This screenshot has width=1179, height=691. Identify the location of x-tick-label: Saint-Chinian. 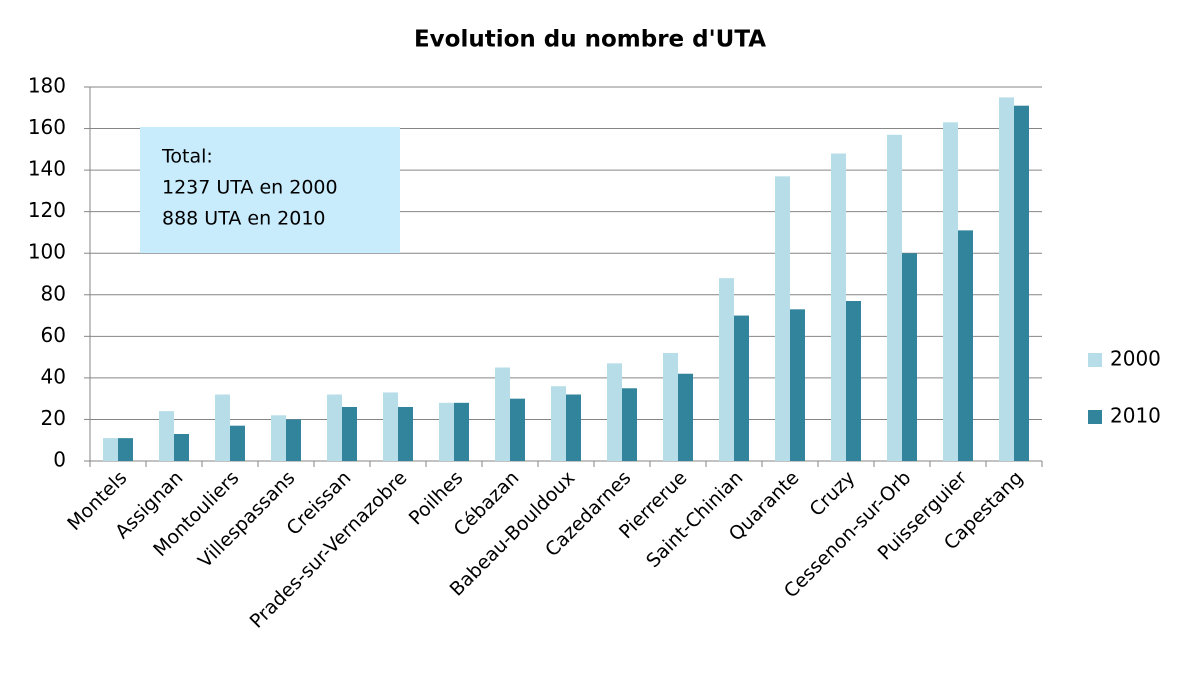
(694, 519).